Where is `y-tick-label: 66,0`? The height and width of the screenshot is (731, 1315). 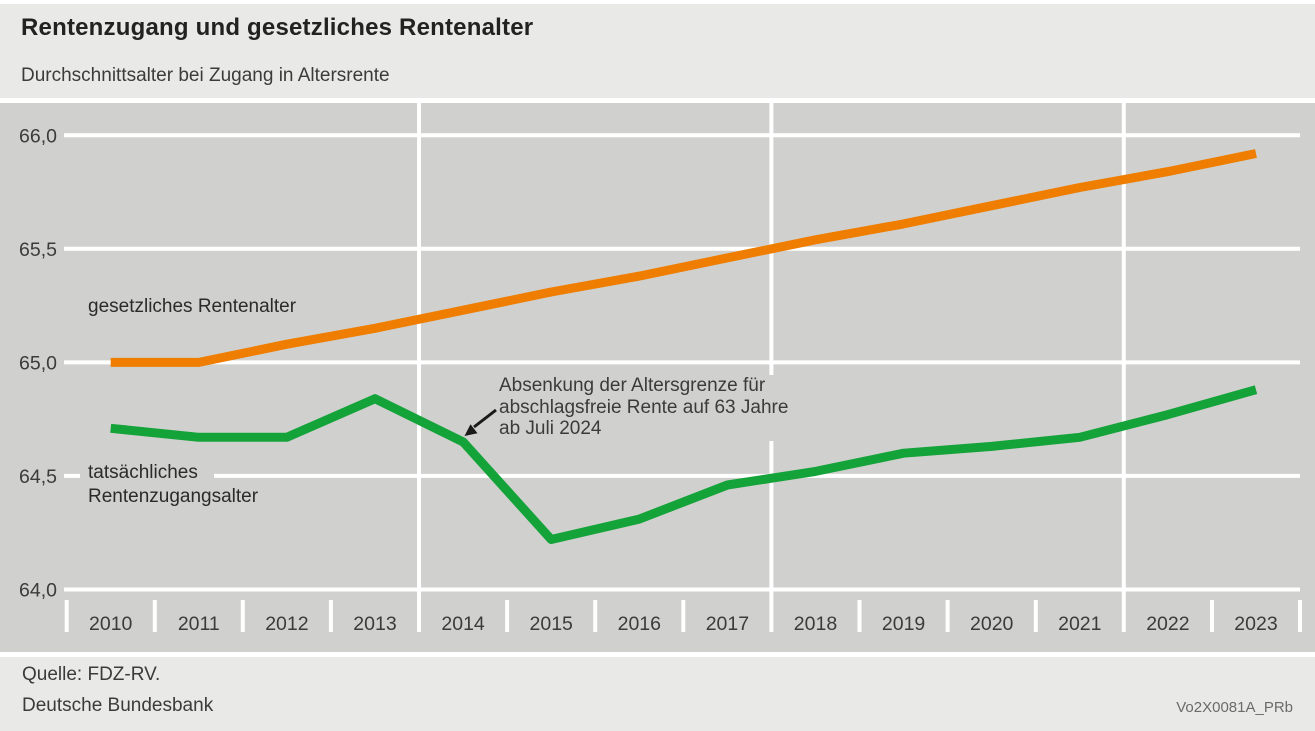 y-tick-label: 66,0 is located at coordinates (38, 136).